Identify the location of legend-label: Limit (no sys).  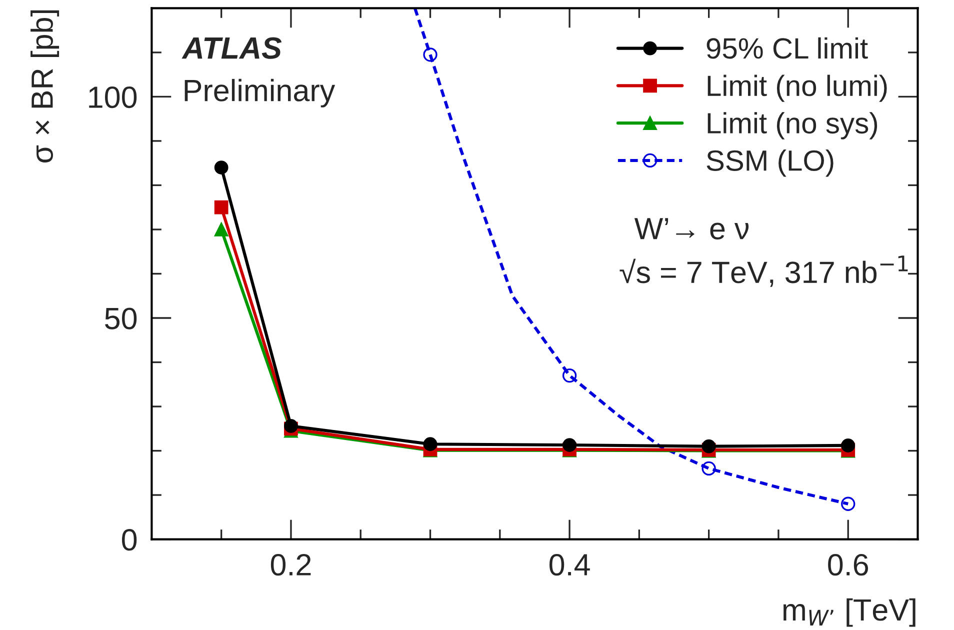
(793, 126).